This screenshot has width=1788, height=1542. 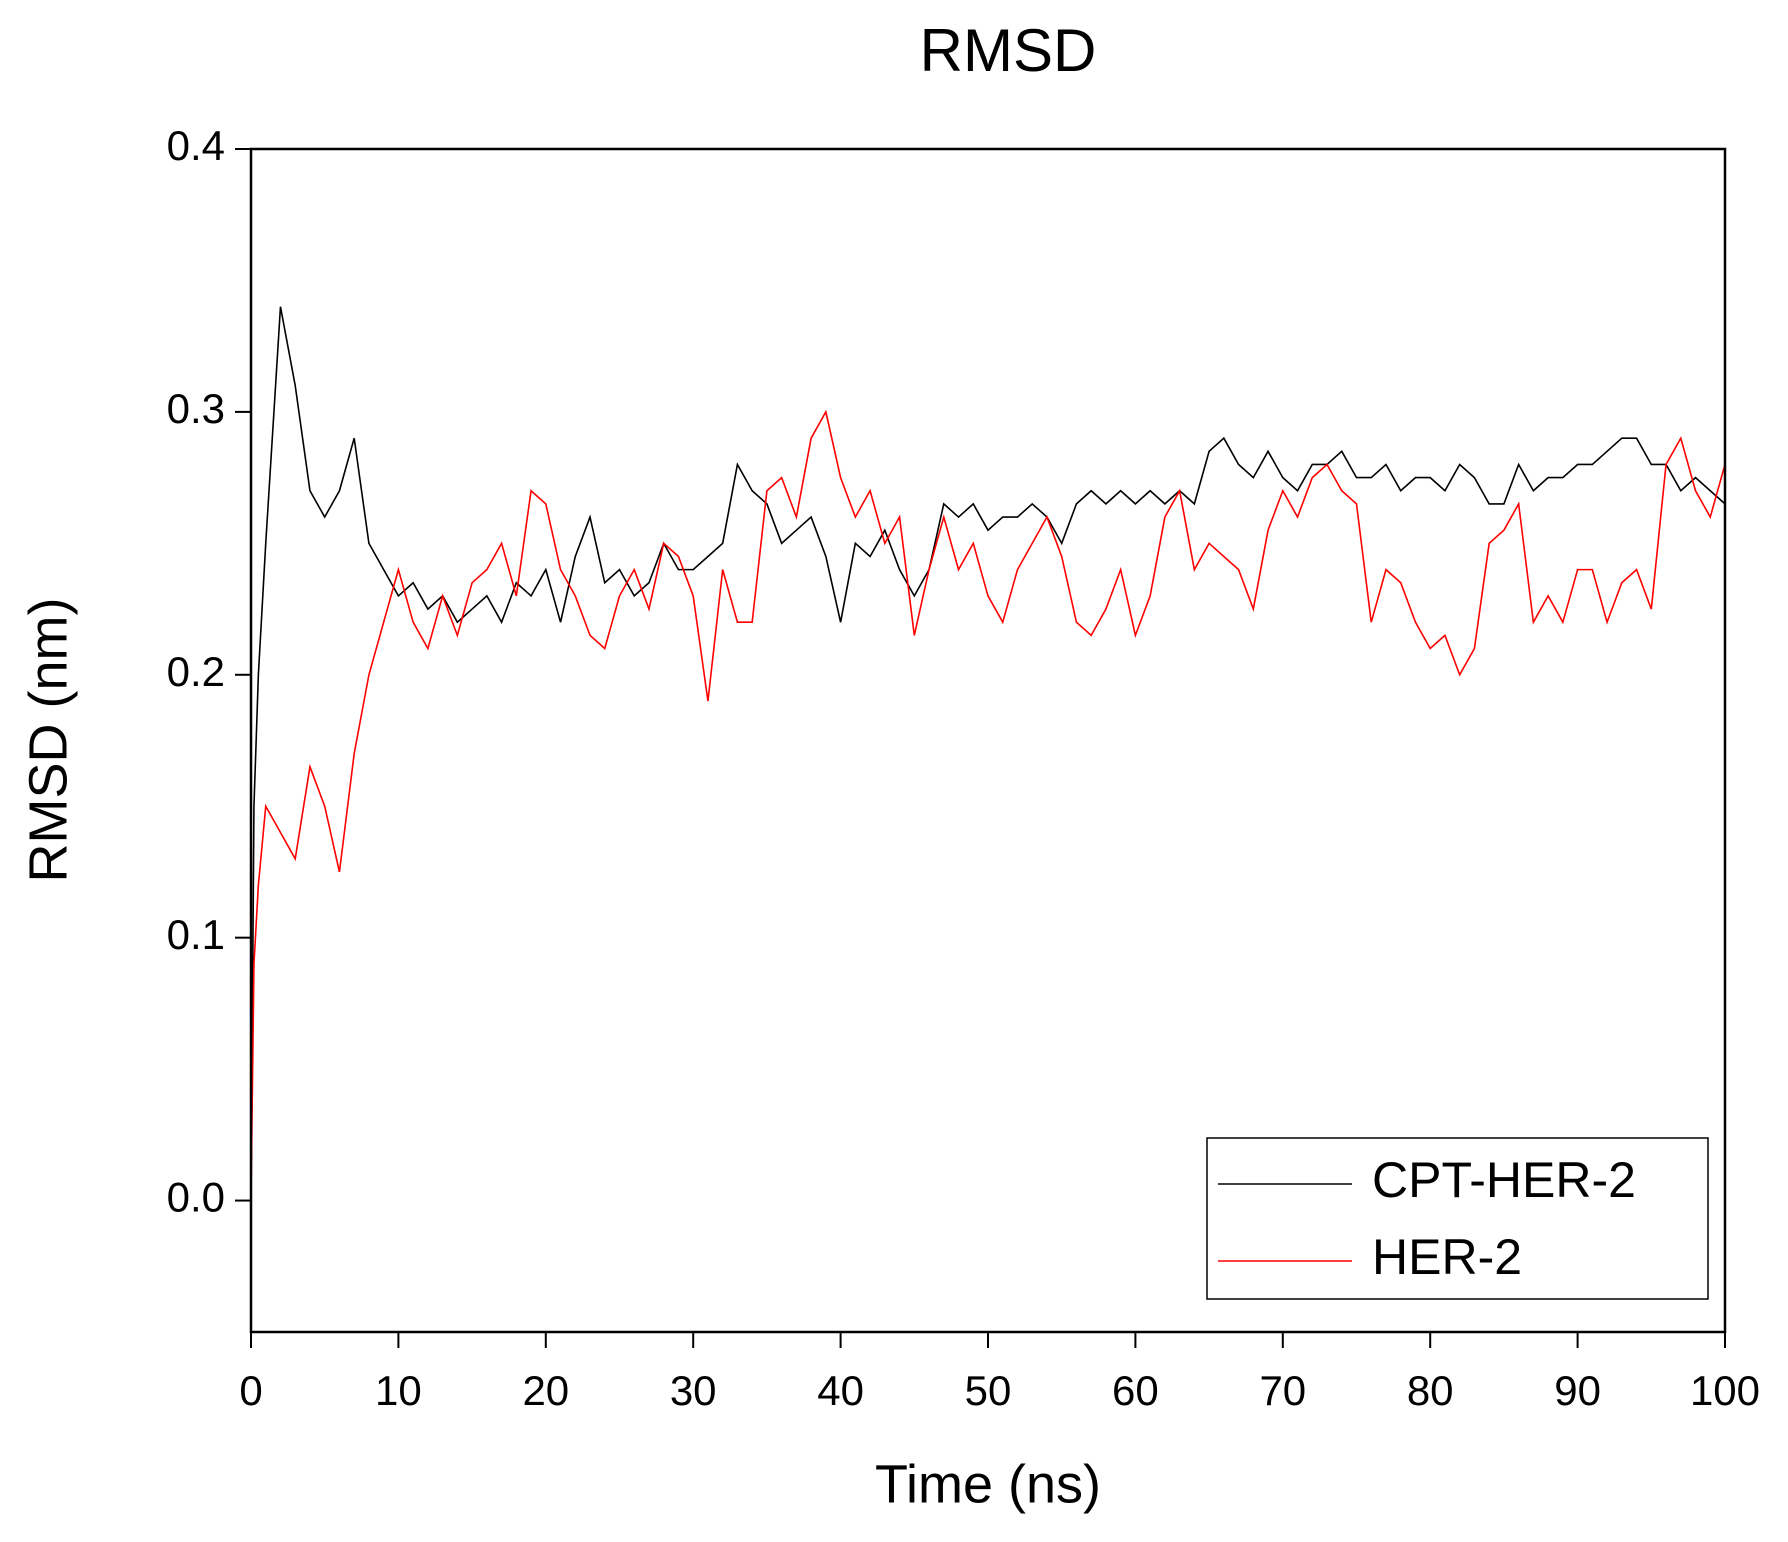 What do you see at coordinates (1430, 1390) in the screenshot?
I see `x-tick-label: 80` at bounding box center [1430, 1390].